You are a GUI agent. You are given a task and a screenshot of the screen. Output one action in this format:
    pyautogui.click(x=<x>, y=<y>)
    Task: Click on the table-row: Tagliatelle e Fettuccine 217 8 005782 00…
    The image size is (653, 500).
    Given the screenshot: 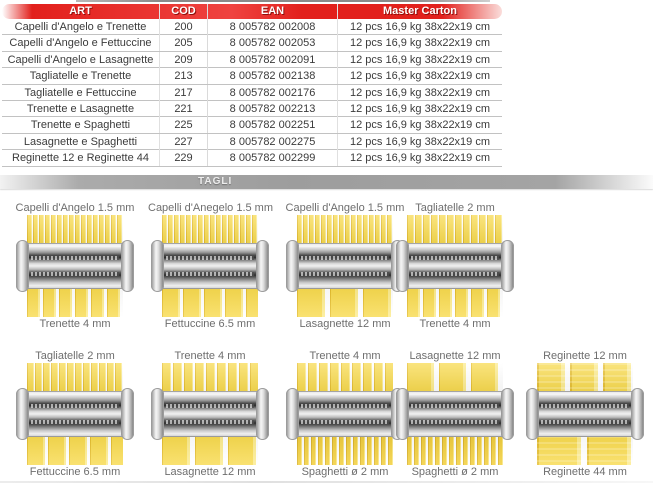 What is the action you would take?
    pyautogui.click(x=252, y=92)
    